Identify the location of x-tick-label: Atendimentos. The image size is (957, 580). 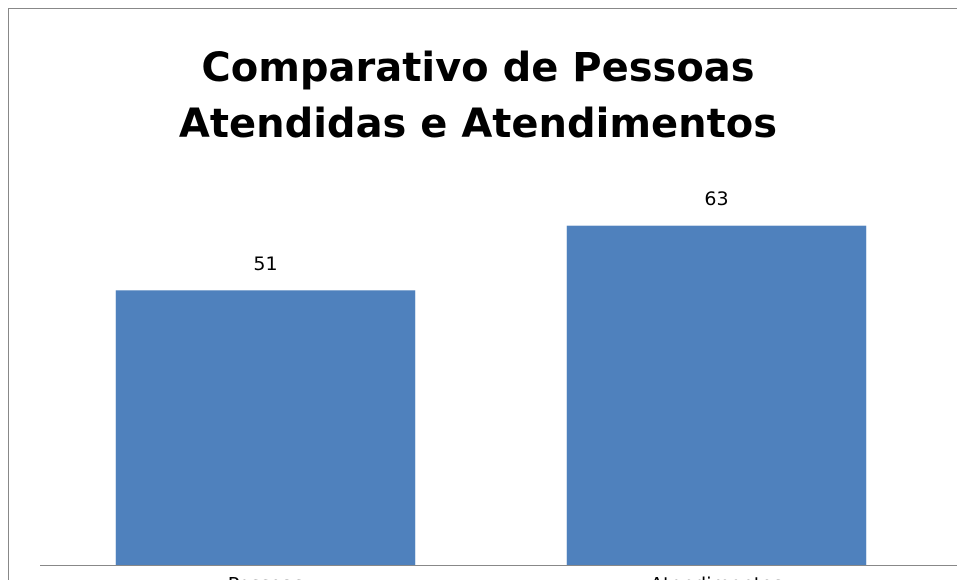
(716, 577).